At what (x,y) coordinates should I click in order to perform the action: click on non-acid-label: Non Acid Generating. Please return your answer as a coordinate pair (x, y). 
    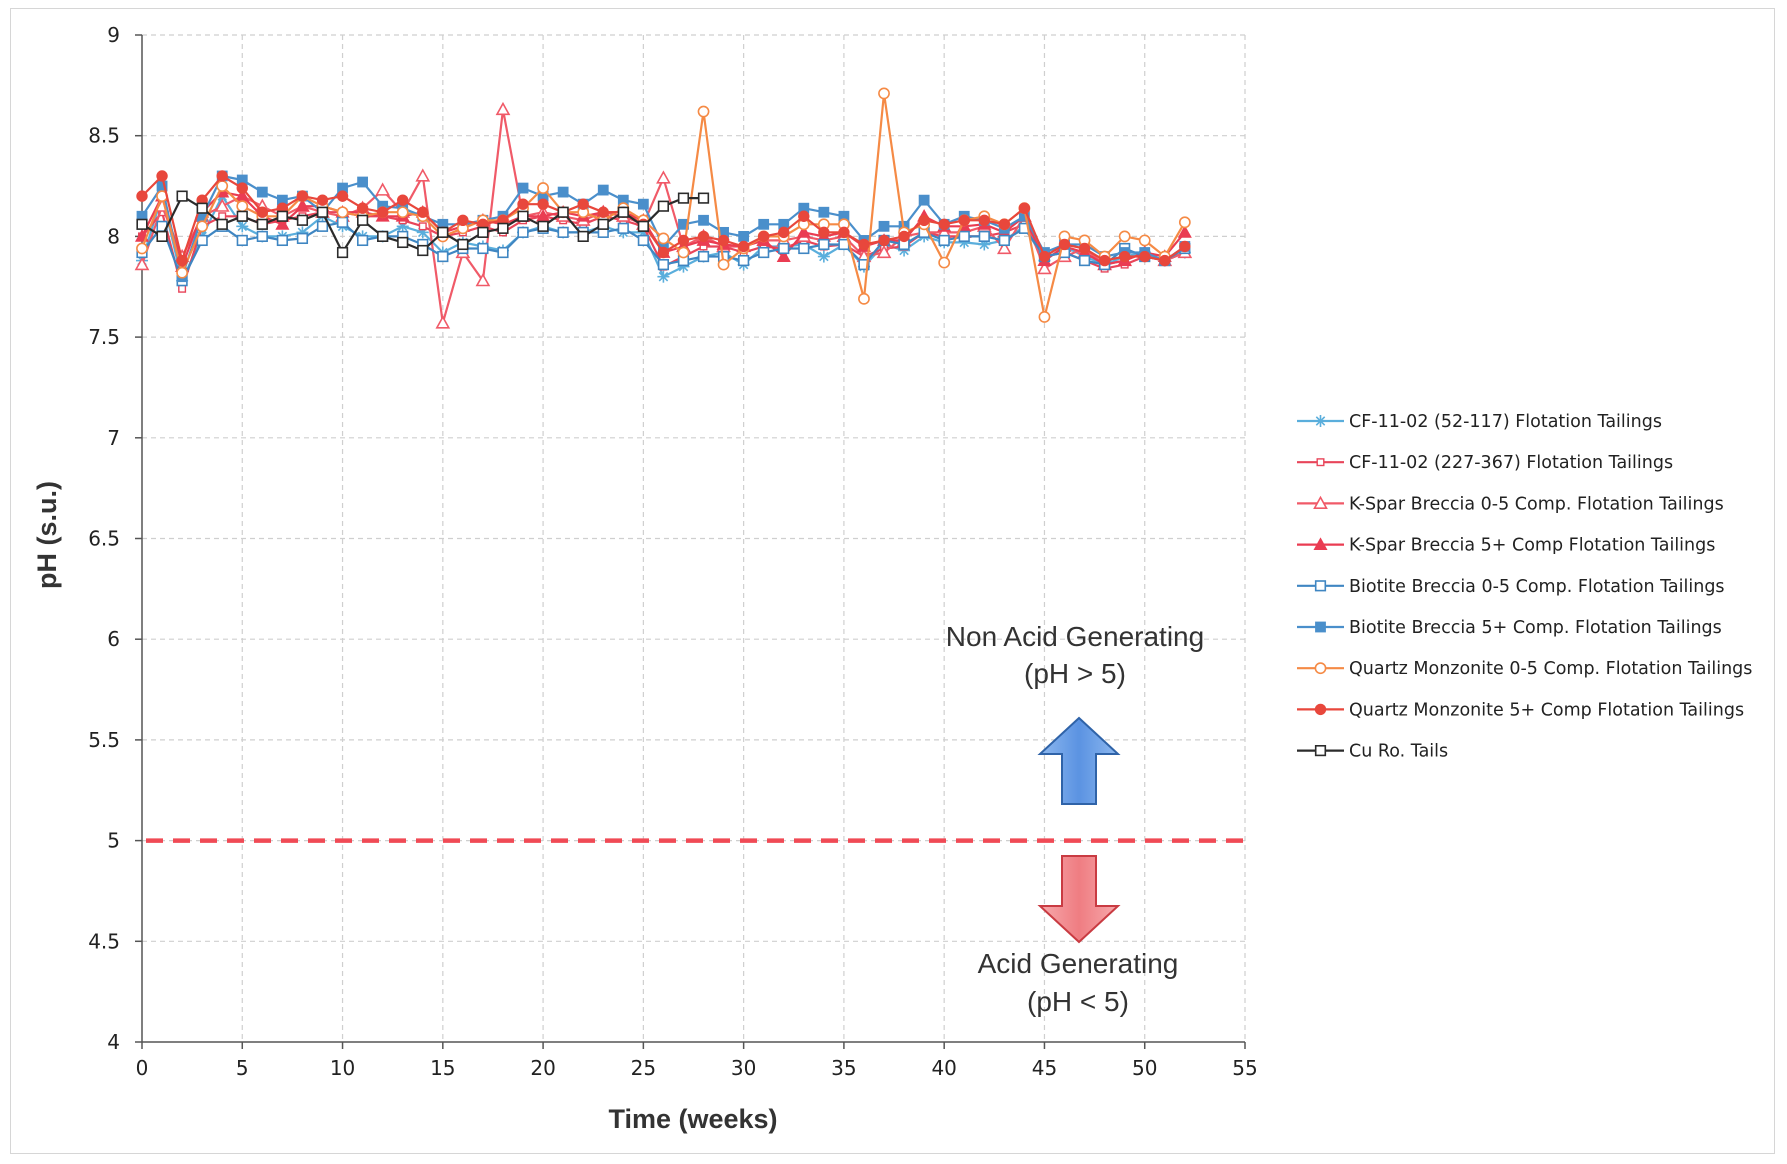
    Looking at the image, I should click on (1075, 636).